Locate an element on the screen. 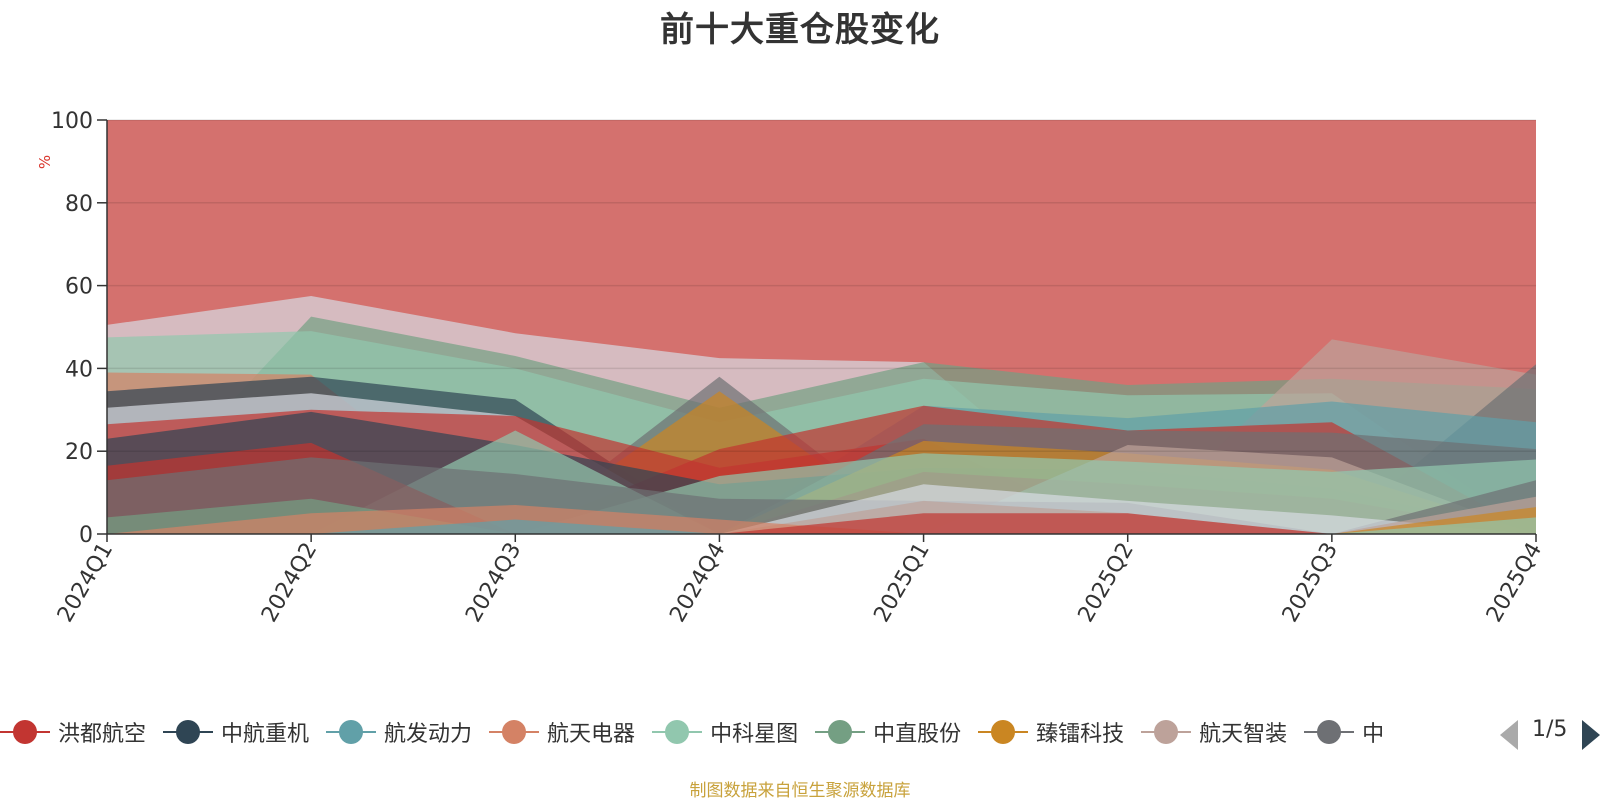 The height and width of the screenshot is (801, 1600). legend-item: 臻镭科技 is located at coordinates (1051, 732).